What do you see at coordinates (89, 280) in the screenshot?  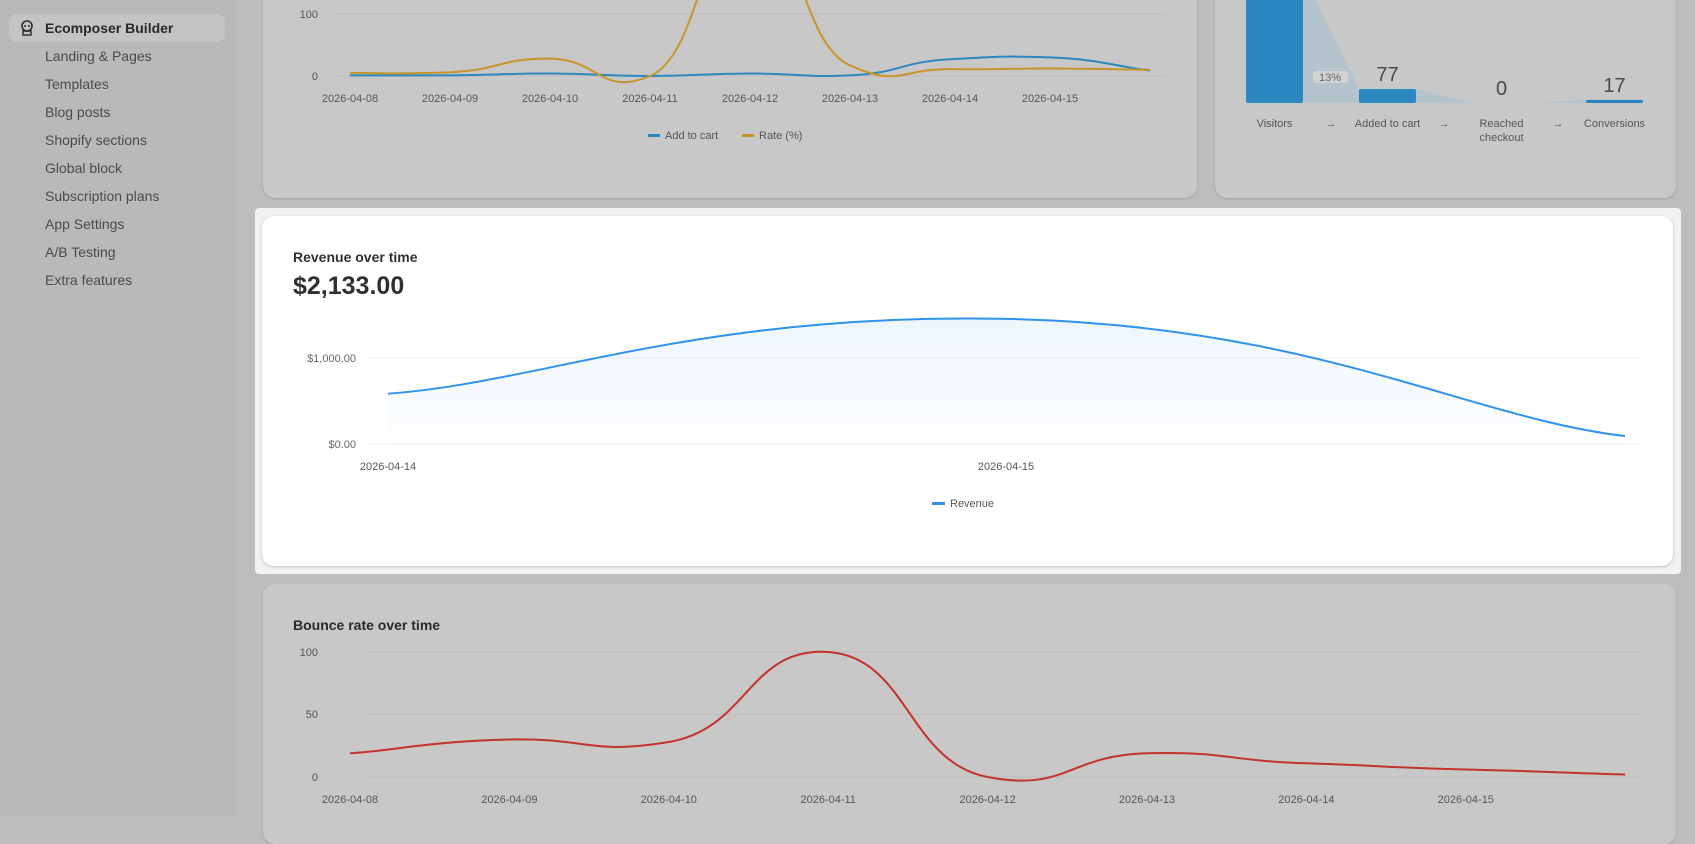 I see `sidebar-item-label: Extra features` at bounding box center [89, 280].